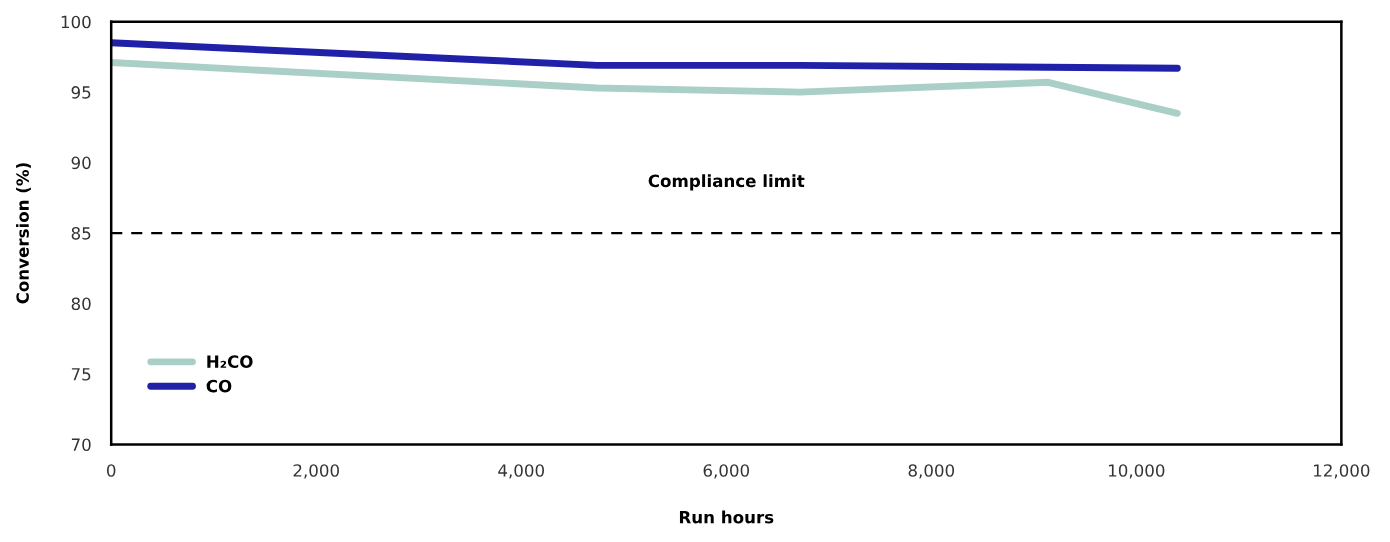 The image size is (1390, 542). What do you see at coordinates (76, 22) in the screenshot?
I see `y-tick-label: 100` at bounding box center [76, 22].